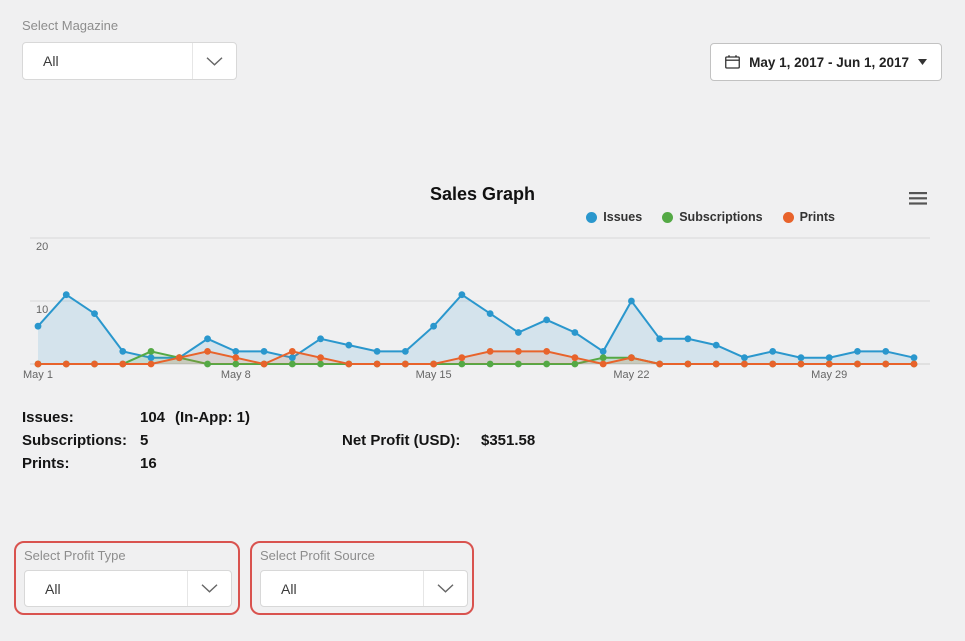 Image resolution: width=965 pixels, height=641 pixels. I want to click on x-tick-label: May 15, so click(433, 375).